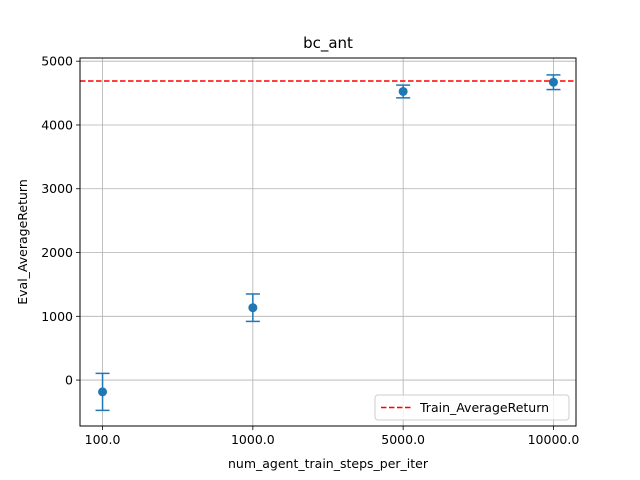  I want to click on x-tick-label: 1000.0, so click(253, 439).